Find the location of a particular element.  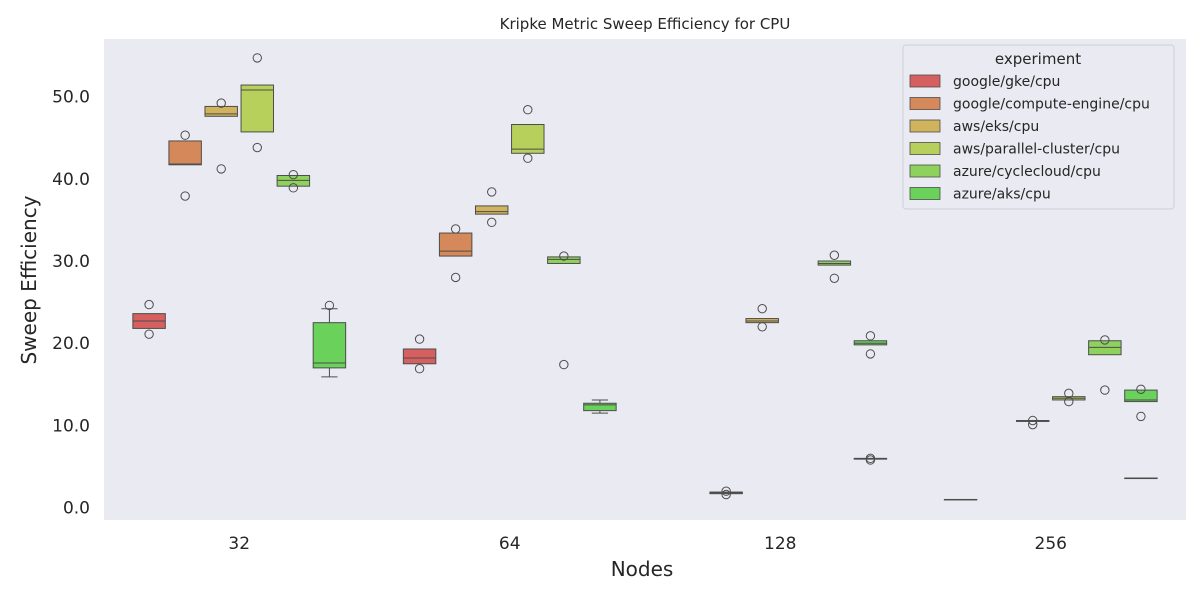

x-tick-label: 32 is located at coordinates (239, 544).